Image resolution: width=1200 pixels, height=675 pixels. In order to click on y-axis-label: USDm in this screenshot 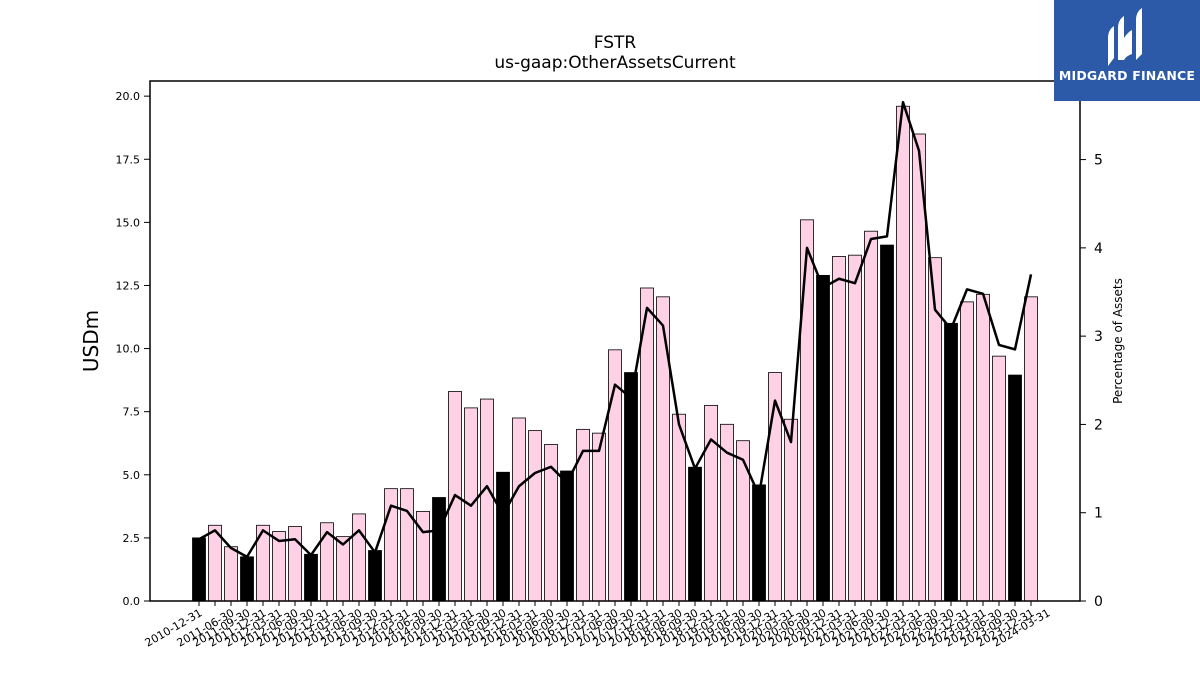, I will do `click(91, 341)`.